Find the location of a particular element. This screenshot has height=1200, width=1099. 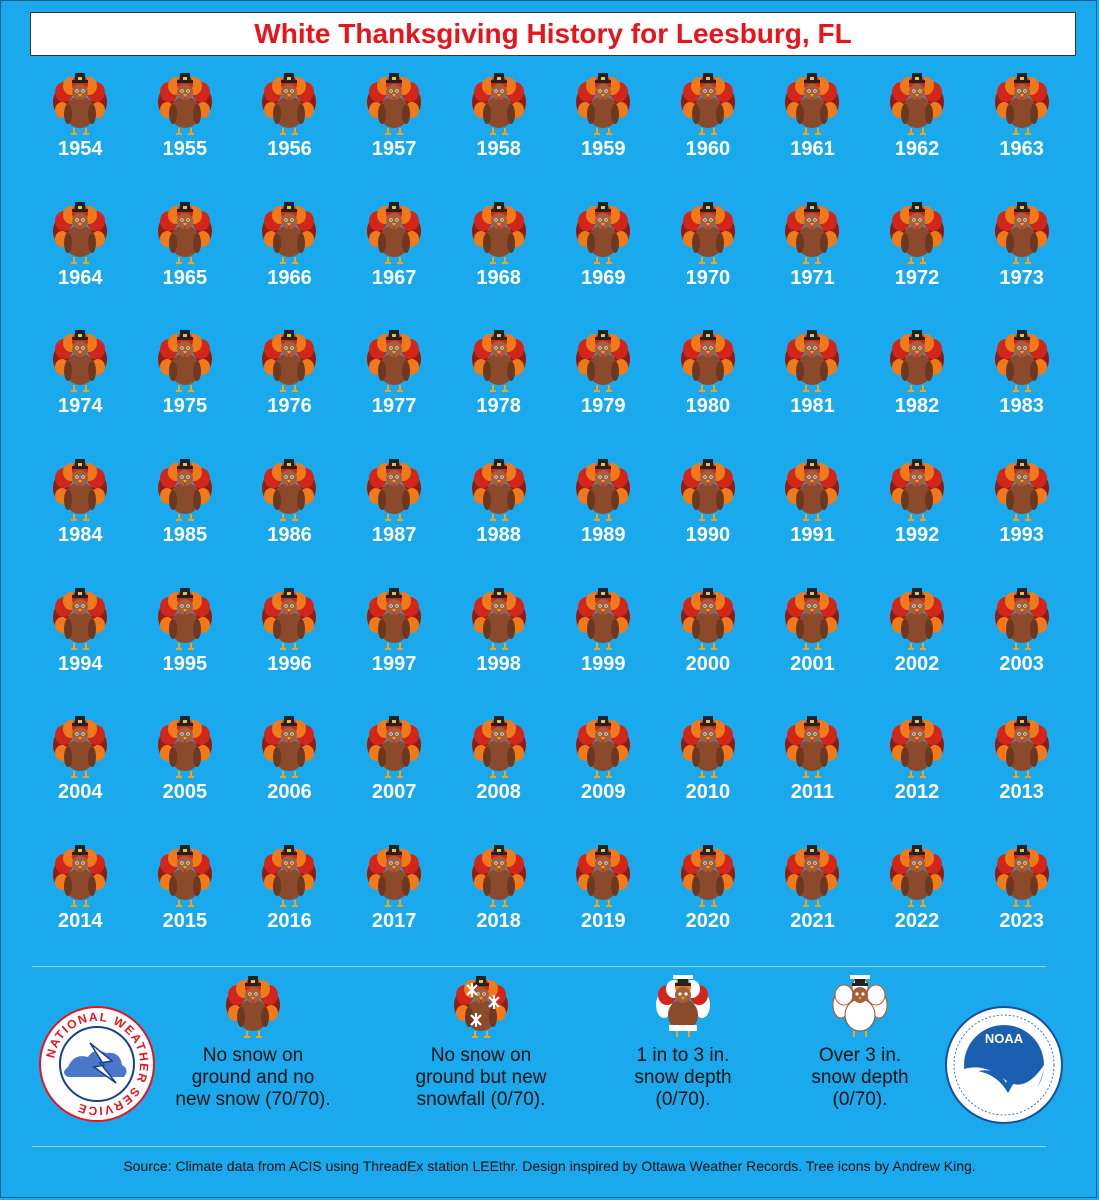

year-label: 1977 is located at coordinates (394, 406).